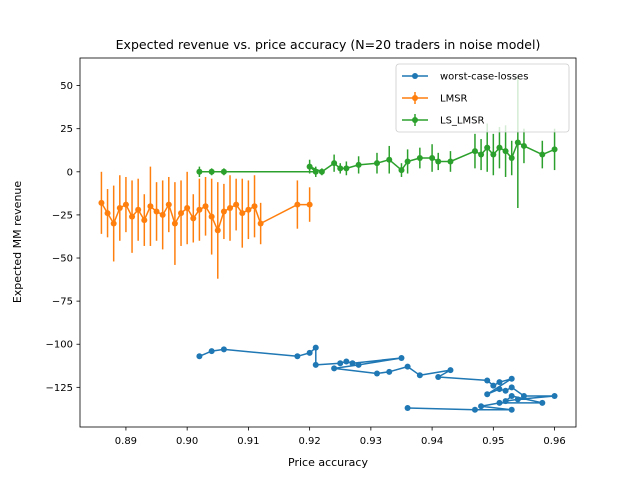  What do you see at coordinates (484, 77) in the screenshot?
I see `legend-label: worst-case-losses` at bounding box center [484, 77].